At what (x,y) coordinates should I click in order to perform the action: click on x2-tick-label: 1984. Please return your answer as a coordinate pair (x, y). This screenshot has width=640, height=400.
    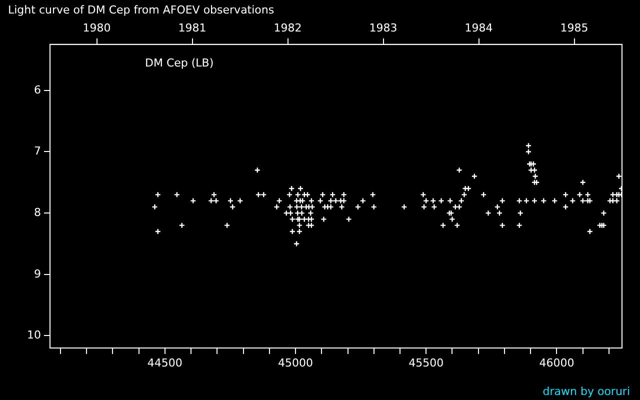
    Looking at the image, I should click on (478, 28).